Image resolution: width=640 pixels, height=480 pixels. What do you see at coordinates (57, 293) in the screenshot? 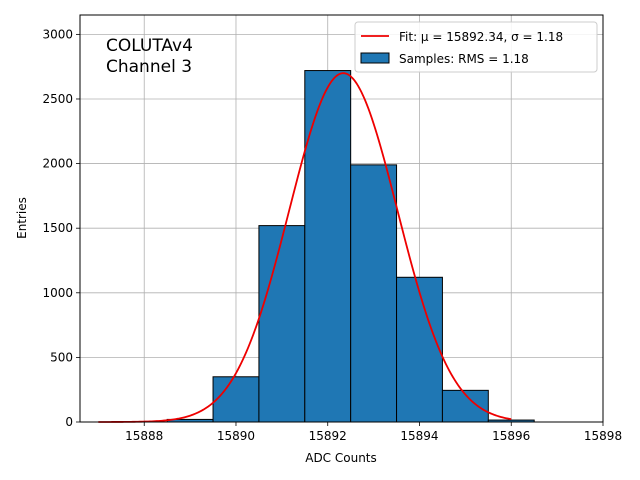
I see `y-tick-label: 1000` at bounding box center [57, 293].